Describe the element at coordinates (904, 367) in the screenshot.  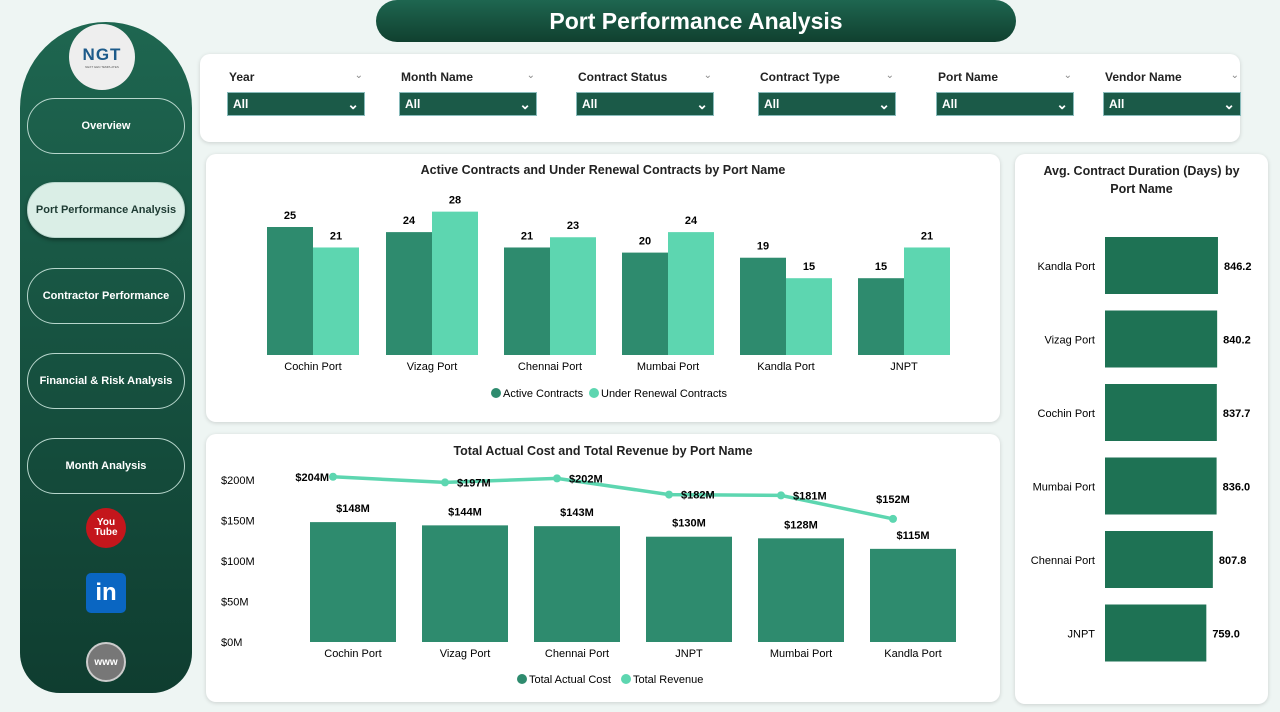
I see `x-tick-label: JNPT` at that location.